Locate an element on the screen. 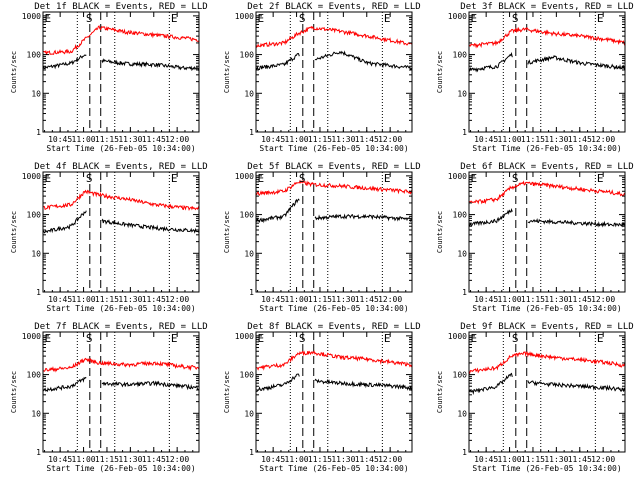 Image resolution: width=640 pixels, height=480 pixels. panel-title: Det 1f BLACK = Events, RED = LLD is located at coordinates (120, 7).